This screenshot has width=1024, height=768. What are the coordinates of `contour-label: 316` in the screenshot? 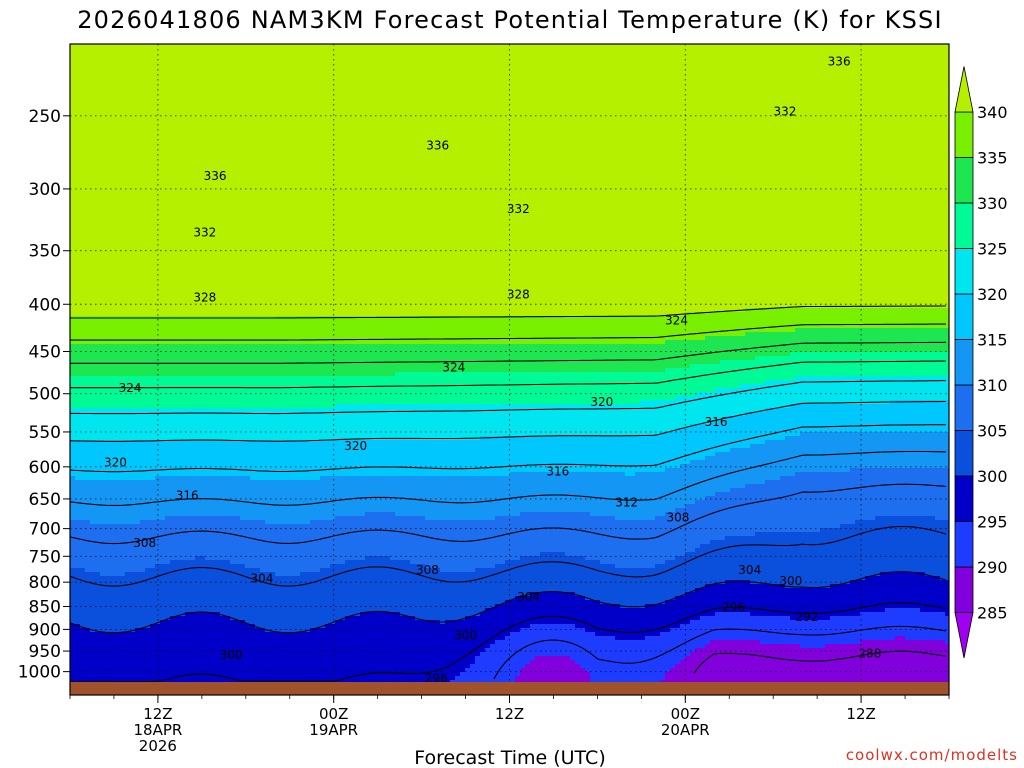 It's located at (557, 471).